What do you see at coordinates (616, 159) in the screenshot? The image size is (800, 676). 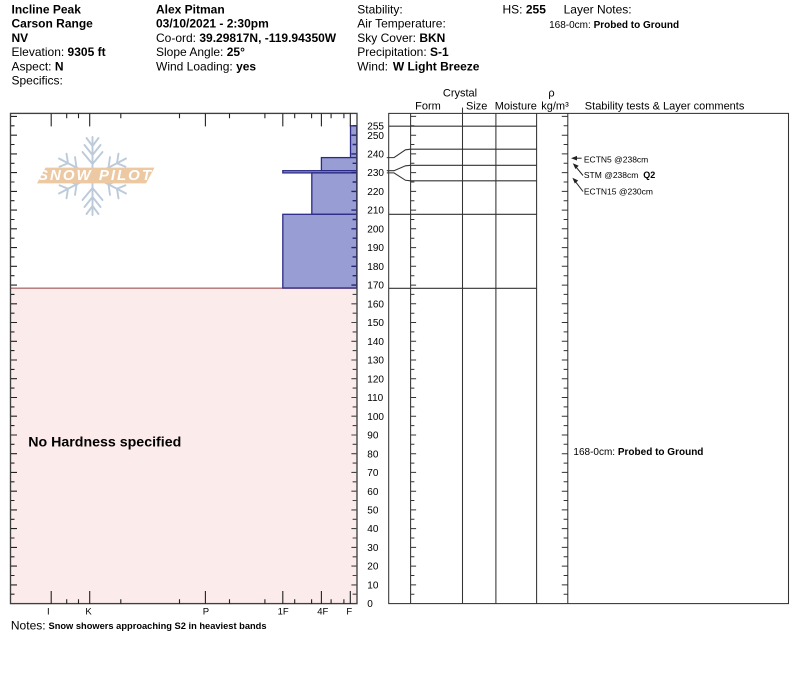 I see `svg-text: ECTN5 @238cm` at bounding box center [616, 159].